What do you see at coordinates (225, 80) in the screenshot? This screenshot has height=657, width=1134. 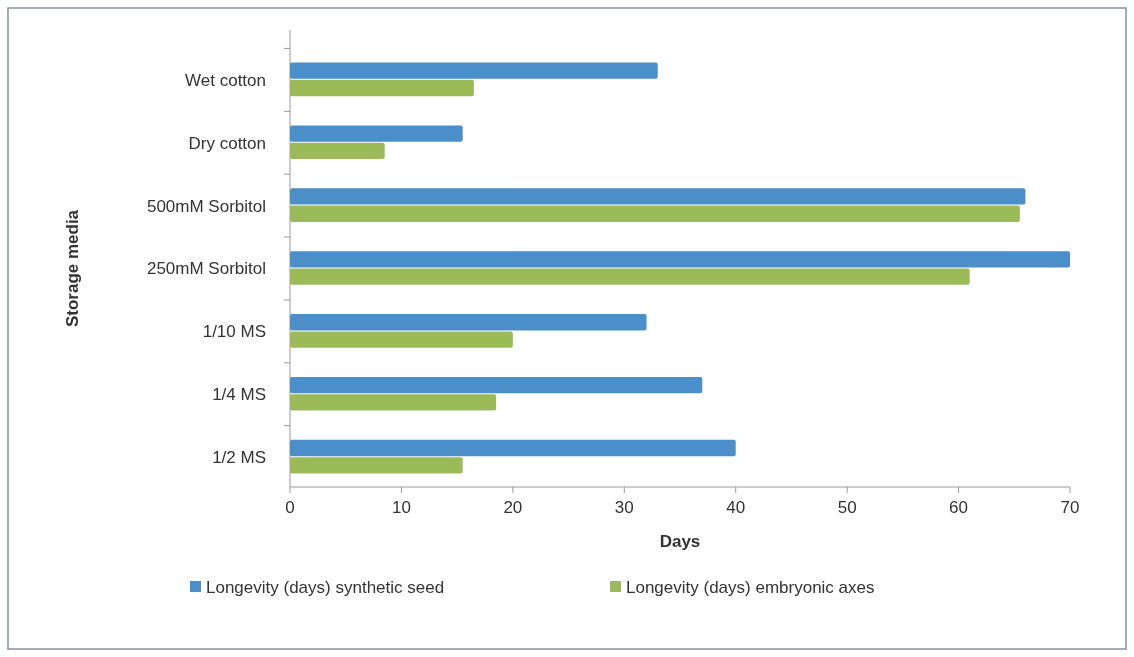 I see `y-tick-label: Wet cotton` at bounding box center [225, 80].